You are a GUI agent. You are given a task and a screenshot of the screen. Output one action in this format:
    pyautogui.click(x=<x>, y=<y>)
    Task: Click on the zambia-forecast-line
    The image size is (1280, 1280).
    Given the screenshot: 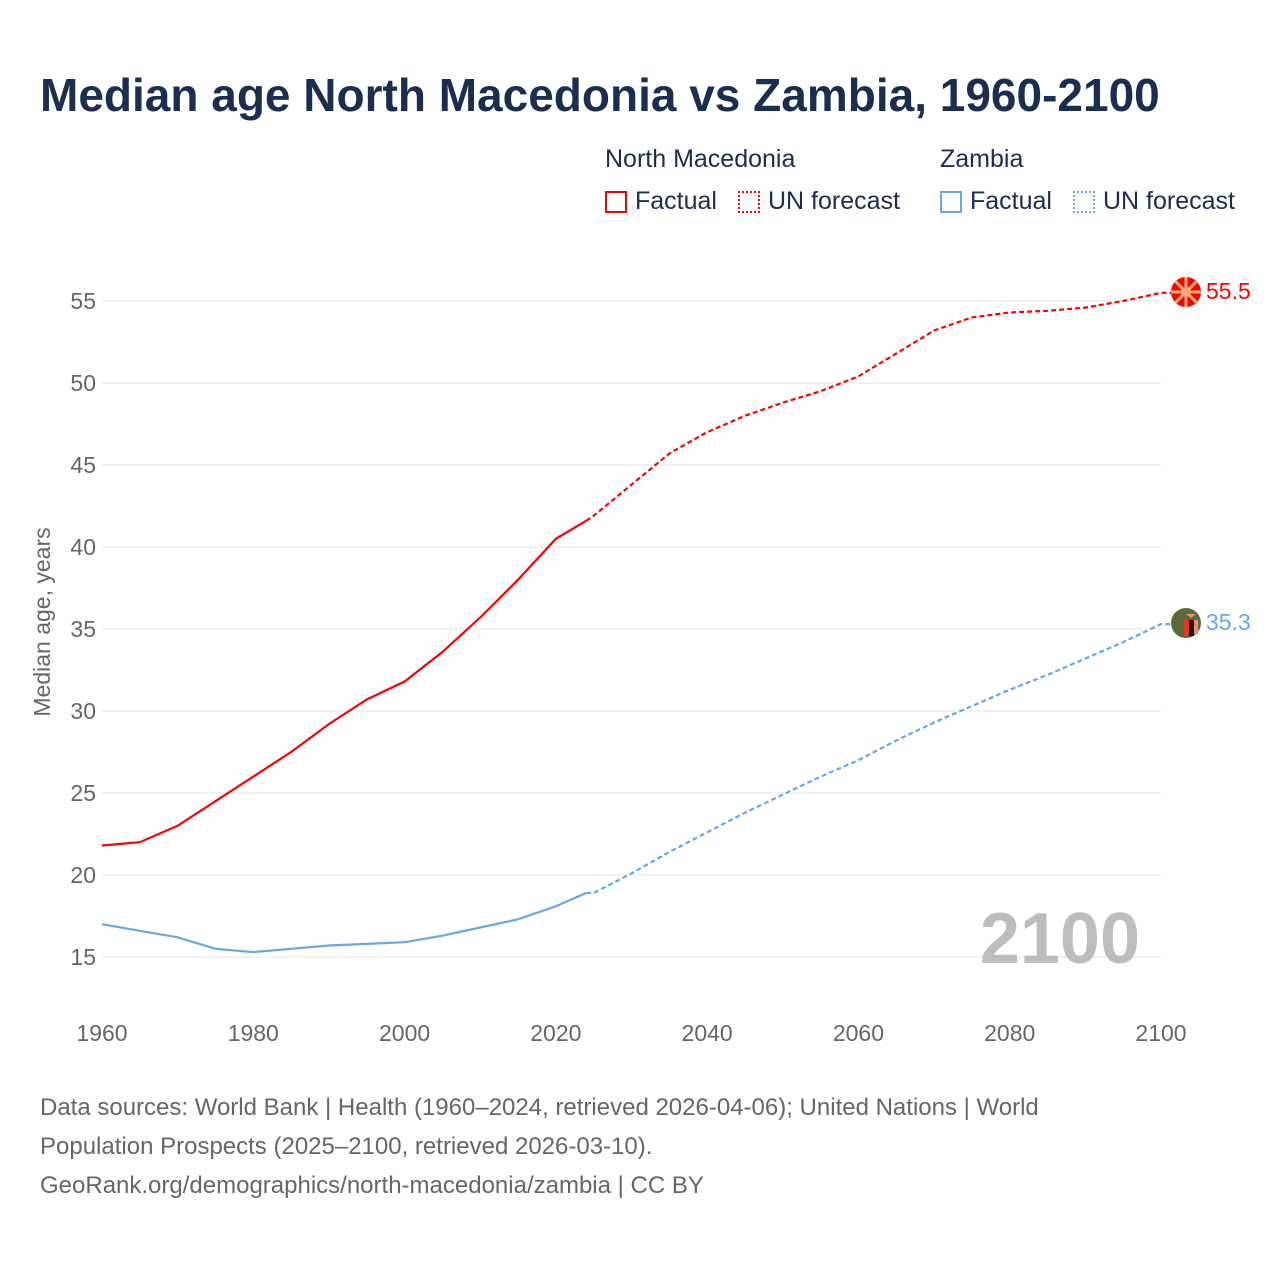 What is the action you would take?
    pyautogui.click(x=879, y=758)
    